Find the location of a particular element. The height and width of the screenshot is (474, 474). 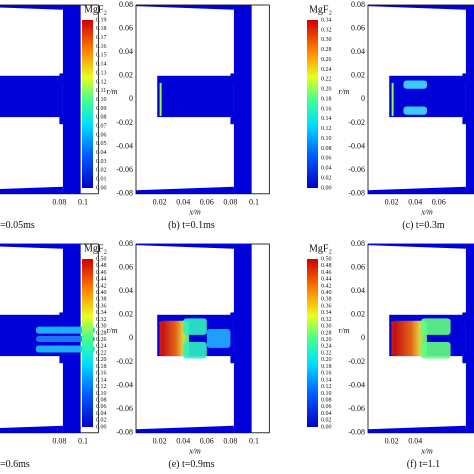

y-tick-label: 0.04 is located at coordinates (358, 51).